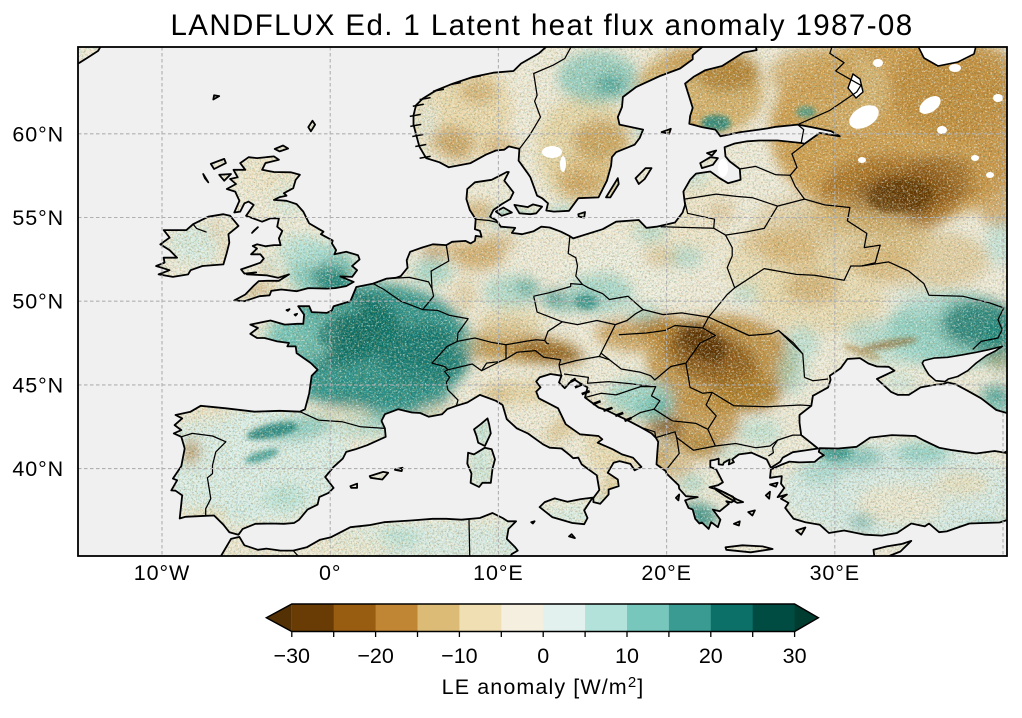 The height and width of the screenshot is (718, 1022). I want to click on svg-text: −30, so click(292, 656).